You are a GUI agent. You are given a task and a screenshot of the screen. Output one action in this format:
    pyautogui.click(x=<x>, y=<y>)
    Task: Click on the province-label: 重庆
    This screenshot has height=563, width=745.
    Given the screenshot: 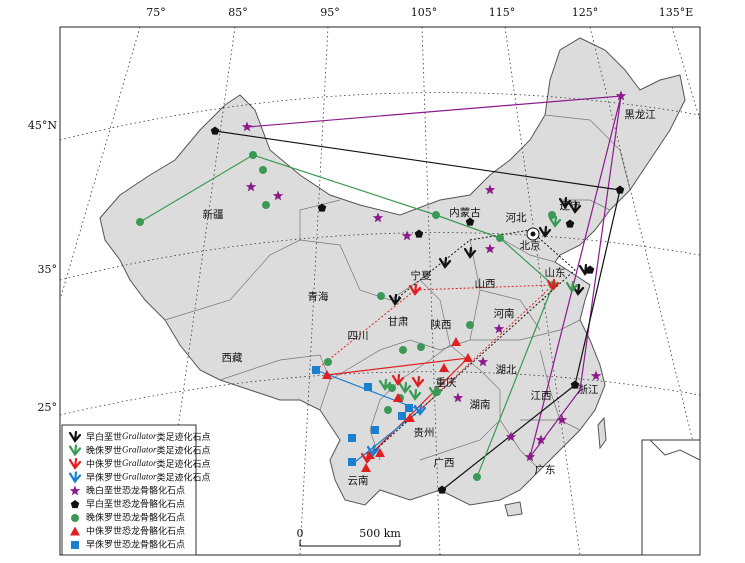 What is the action you would take?
    pyautogui.click(x=446, y=382)
    